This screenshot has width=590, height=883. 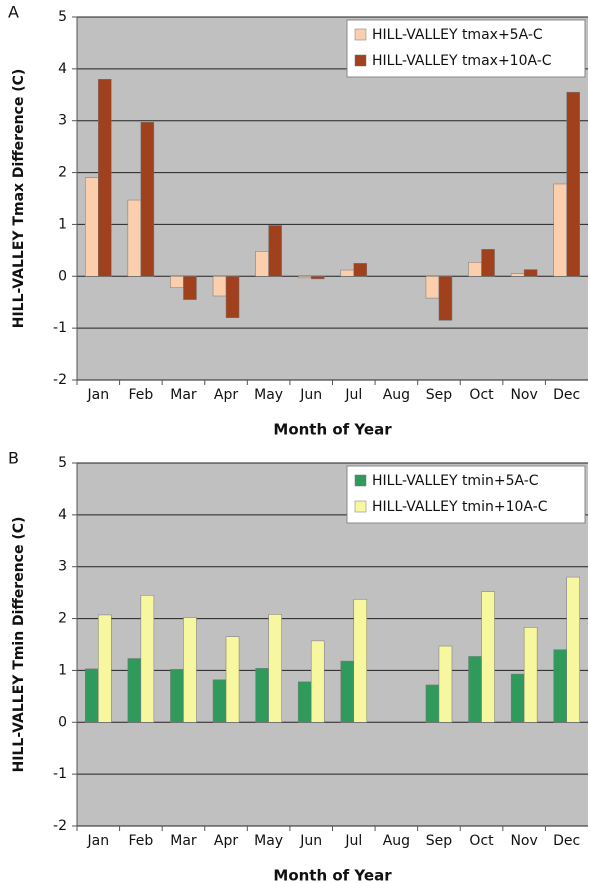 What do you see at coordinates (13, 458) in the screenshot?
I see `panel-label: B` at bounding box center [13, 458].